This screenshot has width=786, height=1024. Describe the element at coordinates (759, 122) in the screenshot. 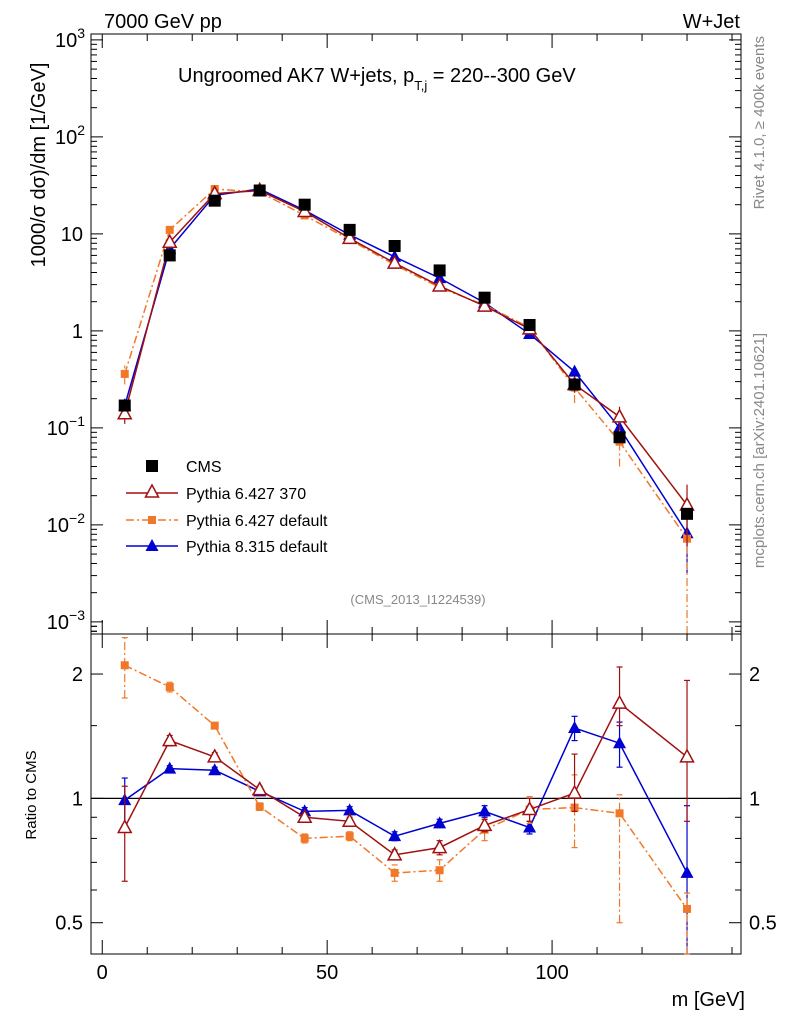

I see `rivet-note: Rivet 4.1.0, ≥ 400k events` at that location.